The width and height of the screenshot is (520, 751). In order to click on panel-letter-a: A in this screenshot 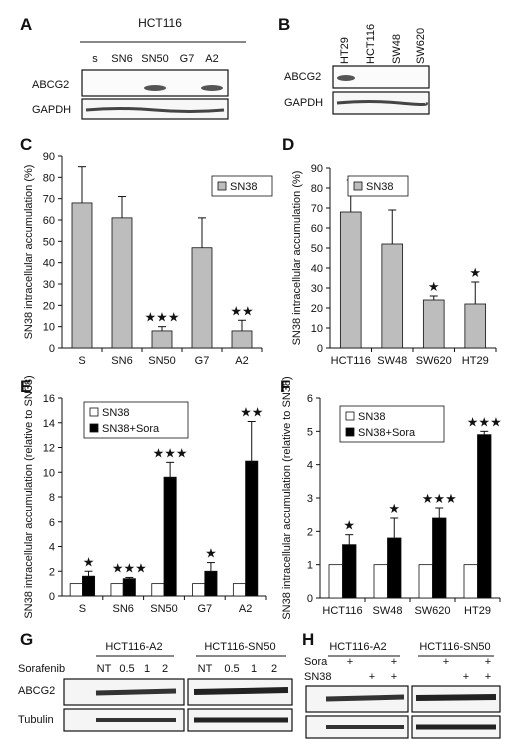, I will do `click(26, 24)`.